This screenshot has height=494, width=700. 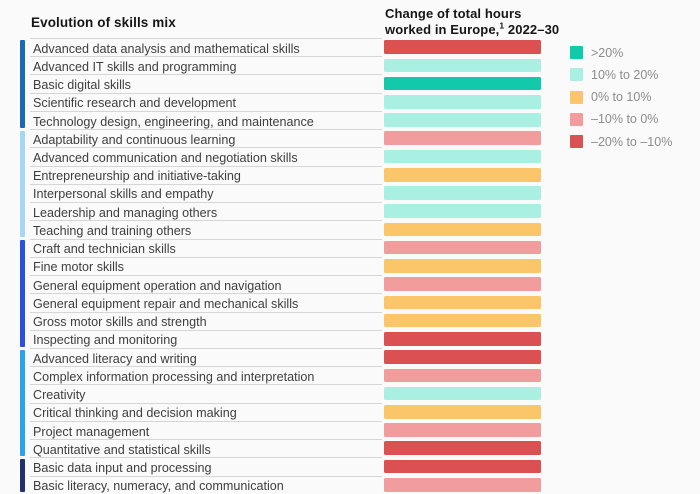 What do you see at coordinates (206, 466) in the screenshot?
I see `skill-label: Basic data input and processing` at bounding box center [206, 466].